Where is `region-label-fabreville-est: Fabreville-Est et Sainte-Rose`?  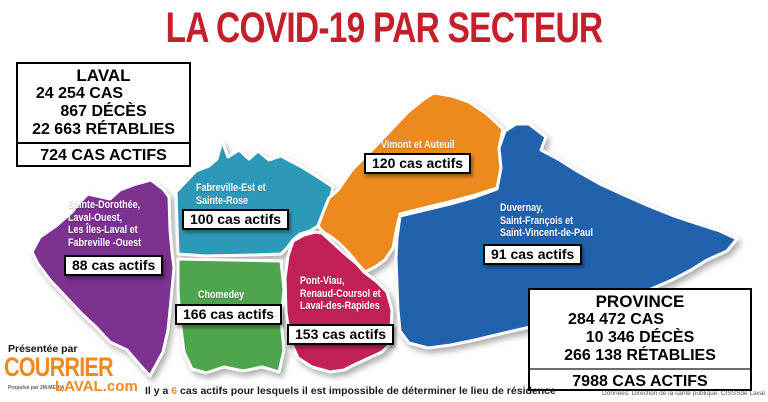 region-label-fabreville-est: Fabreville-Est et Sainte-Rose is located at coordinates (231, 194).